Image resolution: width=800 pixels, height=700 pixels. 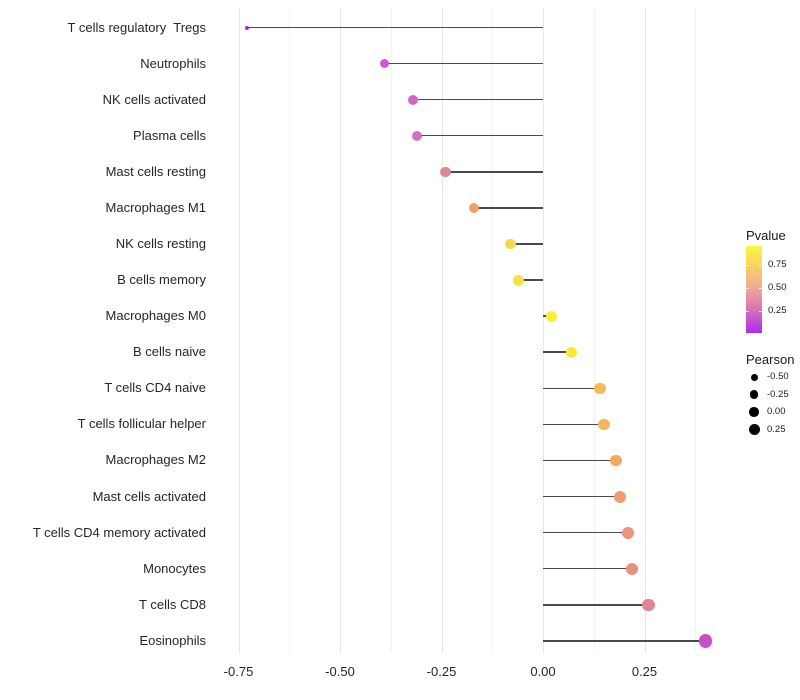 What do you see at coordinates (161, 280) in the screenshot?
I see `y-axis-label: B cells memory` at bounding box center [161, 280].